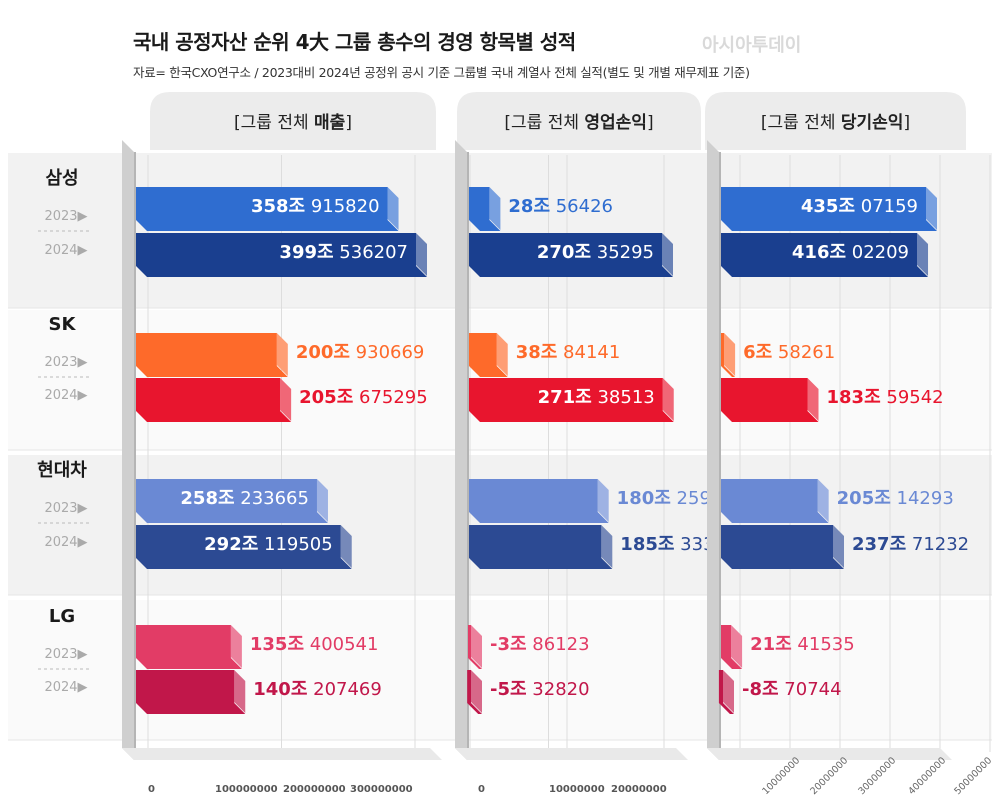 The height and width of the screenshot is (807, 1000). What do you see at coordinates (62, 470) in the screenshot?
I see `group-name: 현대차` at bounding box center [62, 470].